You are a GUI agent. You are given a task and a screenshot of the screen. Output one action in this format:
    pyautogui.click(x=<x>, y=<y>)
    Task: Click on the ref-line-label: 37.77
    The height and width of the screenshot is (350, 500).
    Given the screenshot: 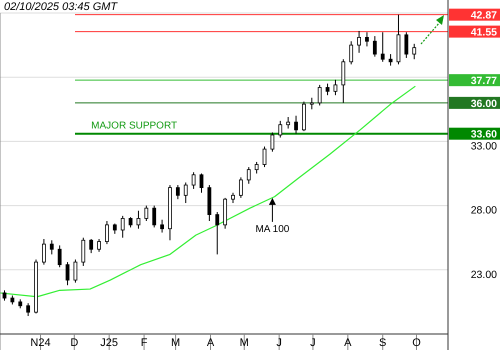 What is the action you would take?
    pyautogui.click(x=484, y=81)
    